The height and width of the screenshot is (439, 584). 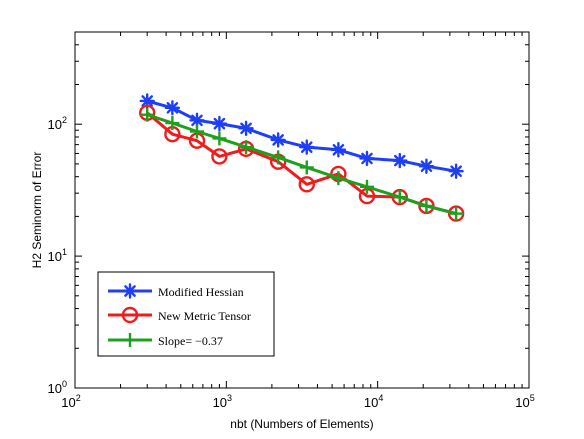 I want to click on y-tick-label: 10⁰, so click(x=57, y=387).